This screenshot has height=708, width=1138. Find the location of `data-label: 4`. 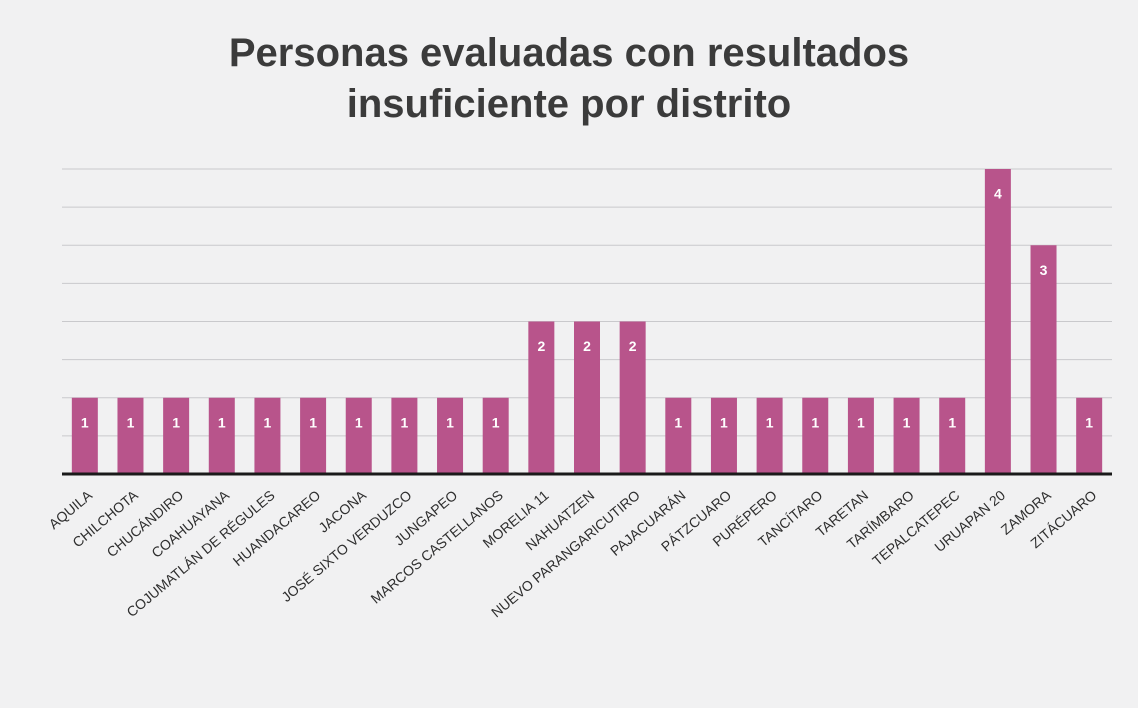

data-label: 4 is located at coordinates (998, 194).